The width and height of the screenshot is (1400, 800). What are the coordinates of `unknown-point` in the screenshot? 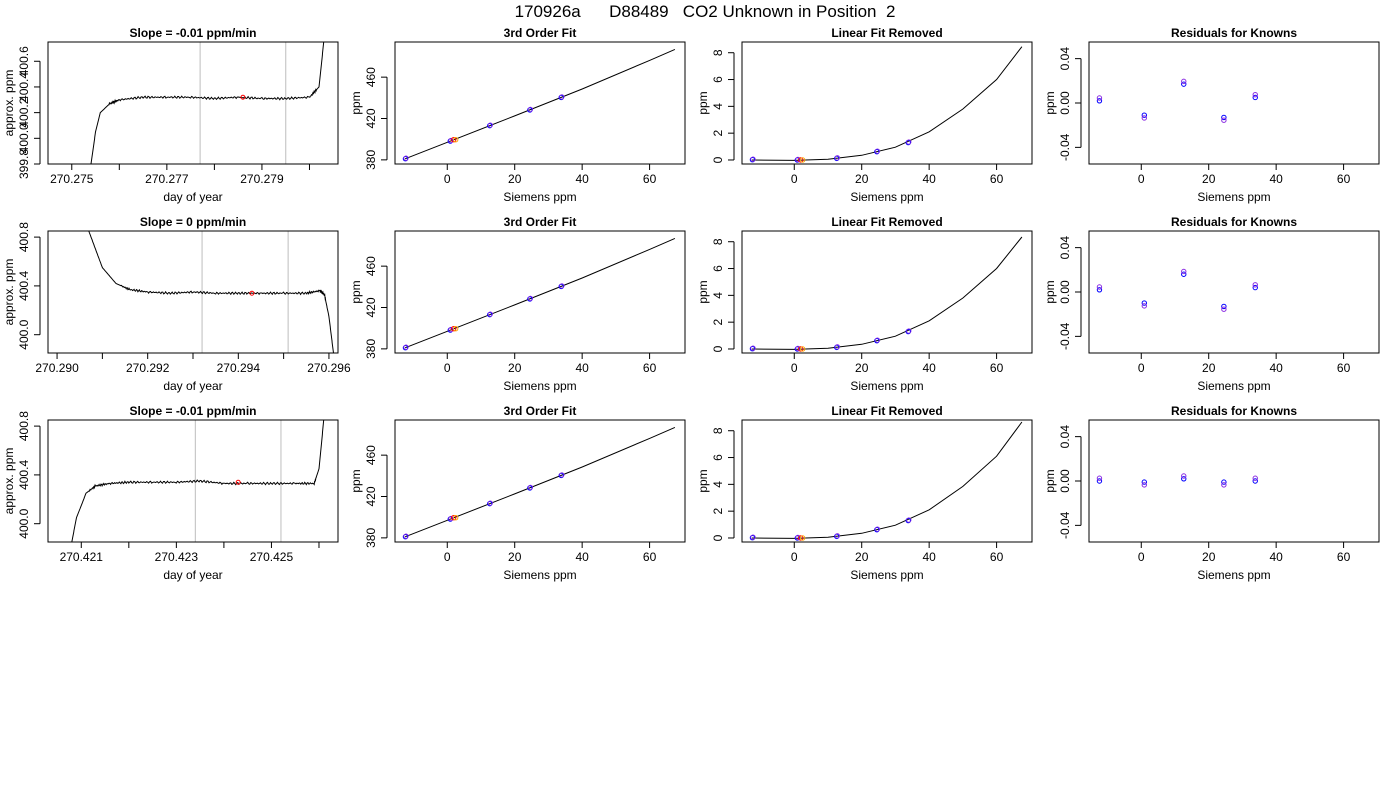 It's located at (800, 160).